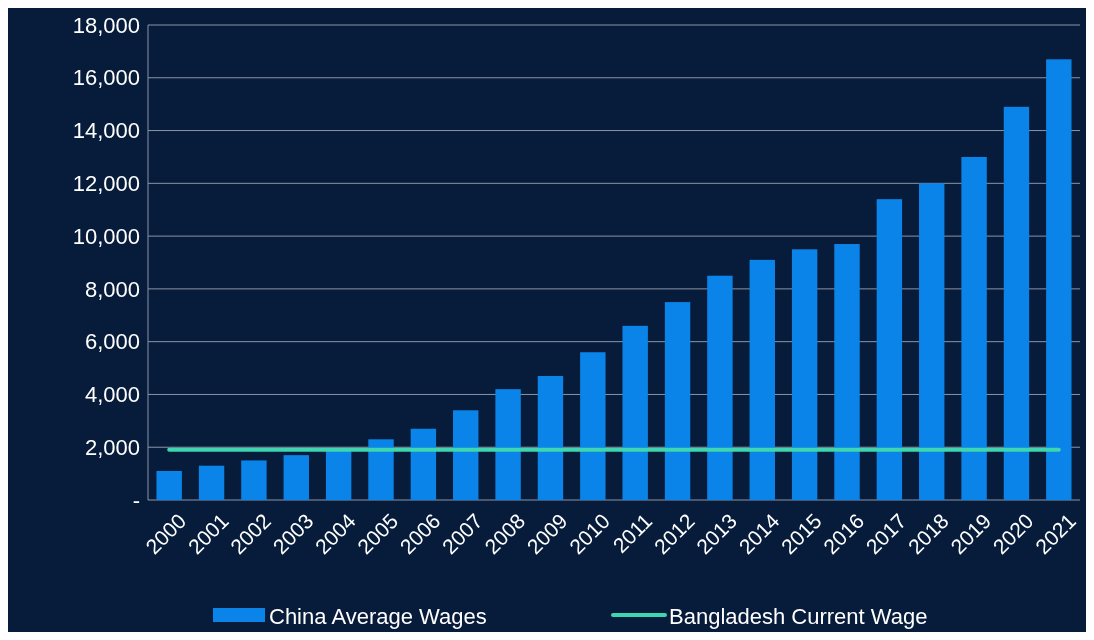 This screenshot has height=640, width=1094. Describe the element at coordinates (106, 184) in the screenshot. I see `y-tick-label: 12,000` at that location.